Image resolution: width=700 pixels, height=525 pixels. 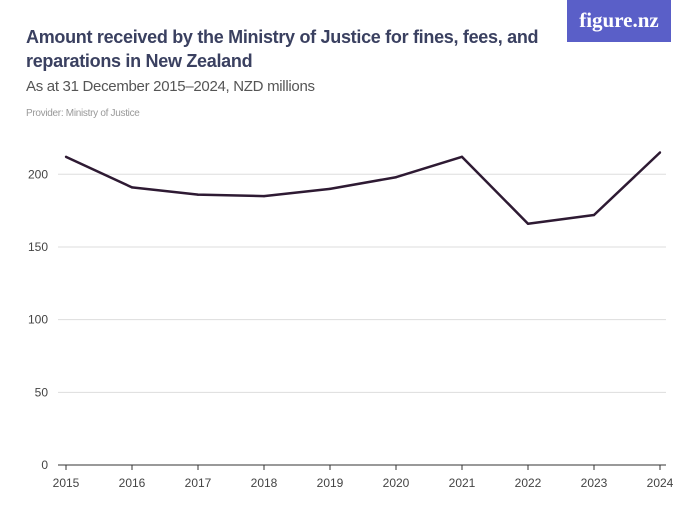 What do you see at coordinates (660, 483) in the screenshot?
I see `x-tick-label: 2024` at bounding box center [660, 483].